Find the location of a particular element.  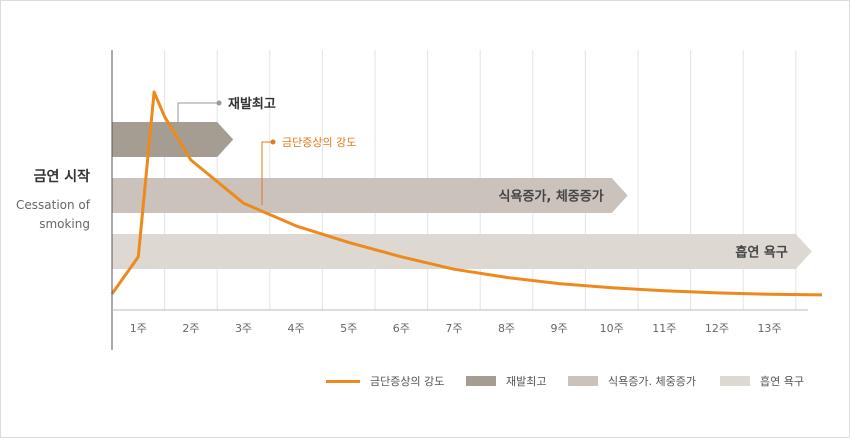

x-tick-label: 4주 is located at coordinates (296, 328).